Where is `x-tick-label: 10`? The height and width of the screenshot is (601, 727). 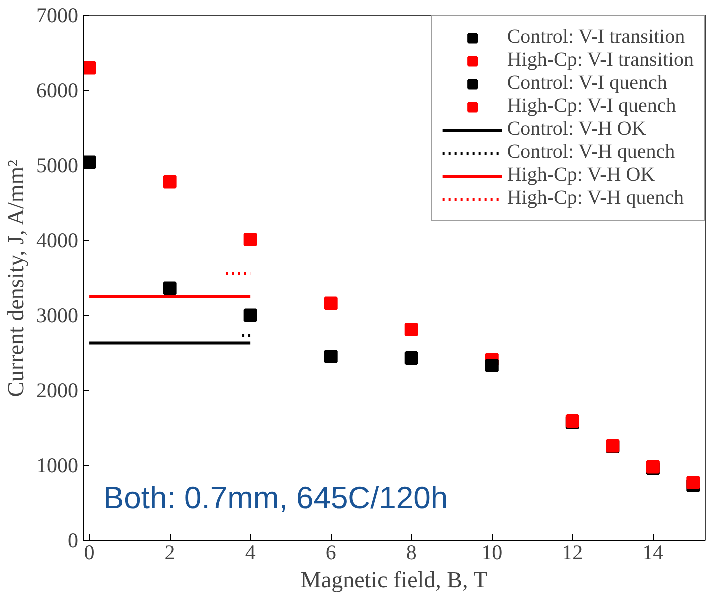
x-tick-label: 10 is located at coordinates (492, 552).